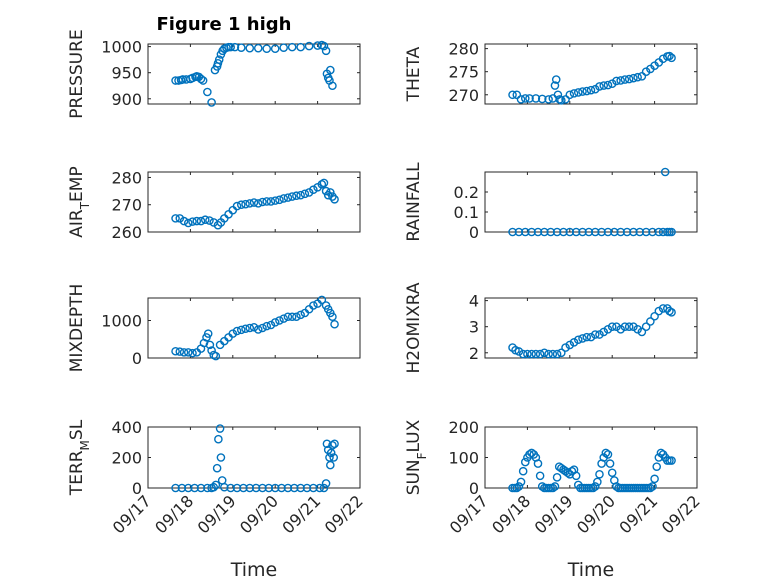 This screenshot has height=583, width=778. Describe the element at coordinates (77, 328) in the screenshot. I see `y-axis-label: MIXDEPTH` at that location.